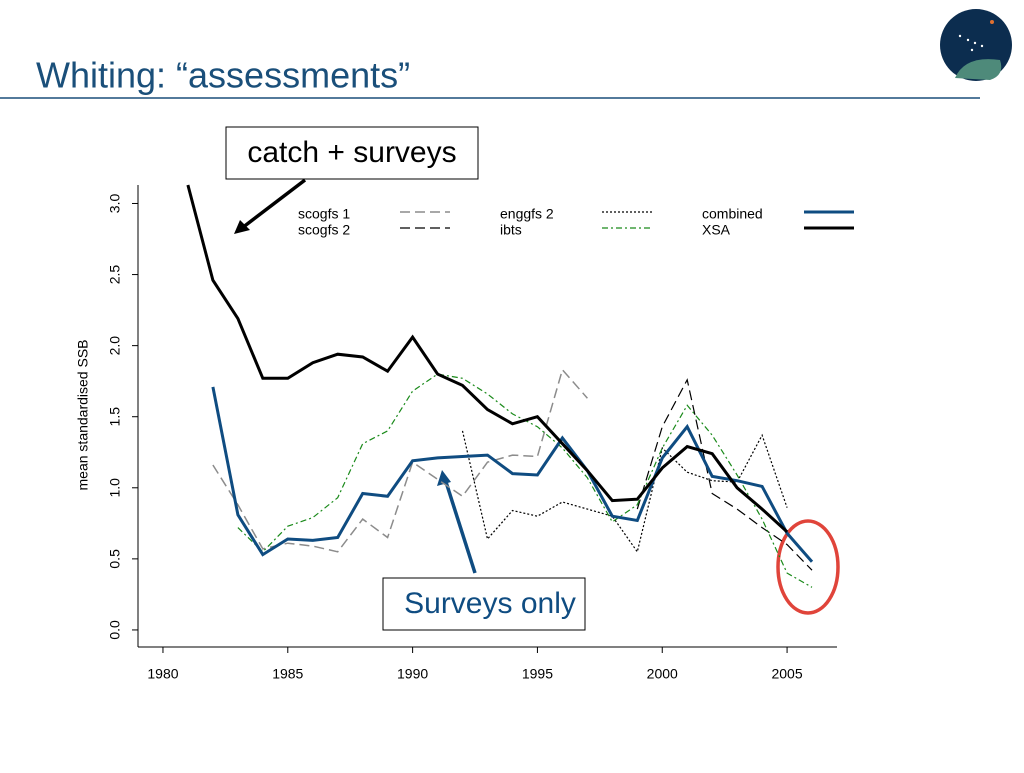 The image size is (1024, 773). I want to click on x-tick-label: 1990, so click(412, 674).